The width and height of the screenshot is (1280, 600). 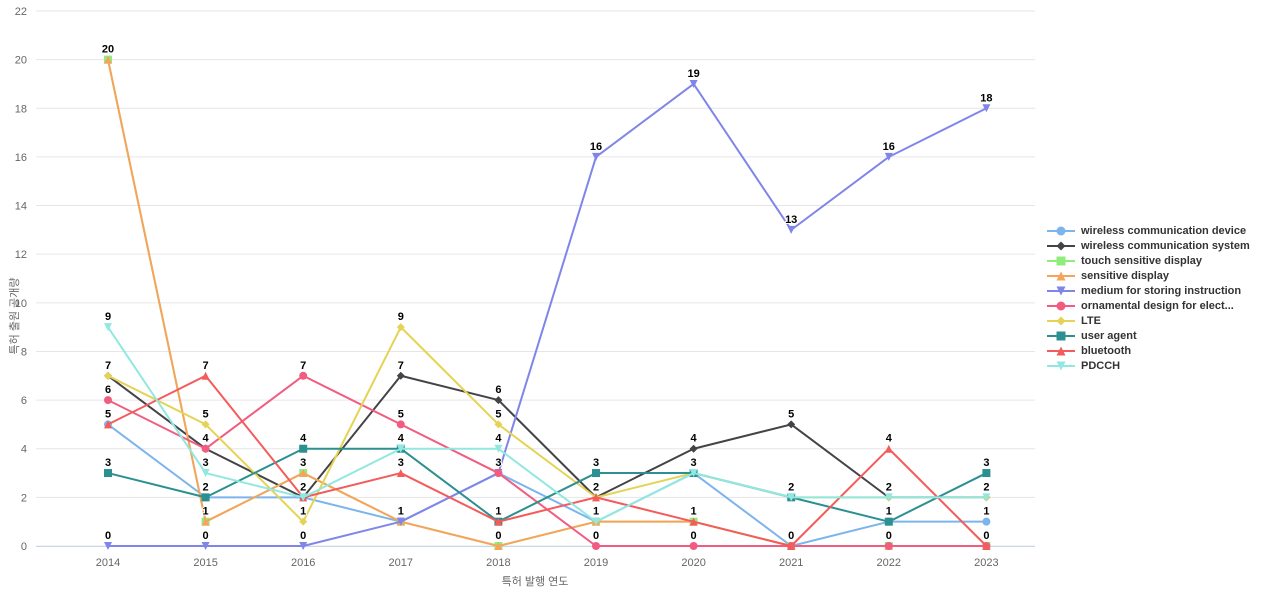 I want to click on triangle-down-icon, so click(x=1061, y=290).